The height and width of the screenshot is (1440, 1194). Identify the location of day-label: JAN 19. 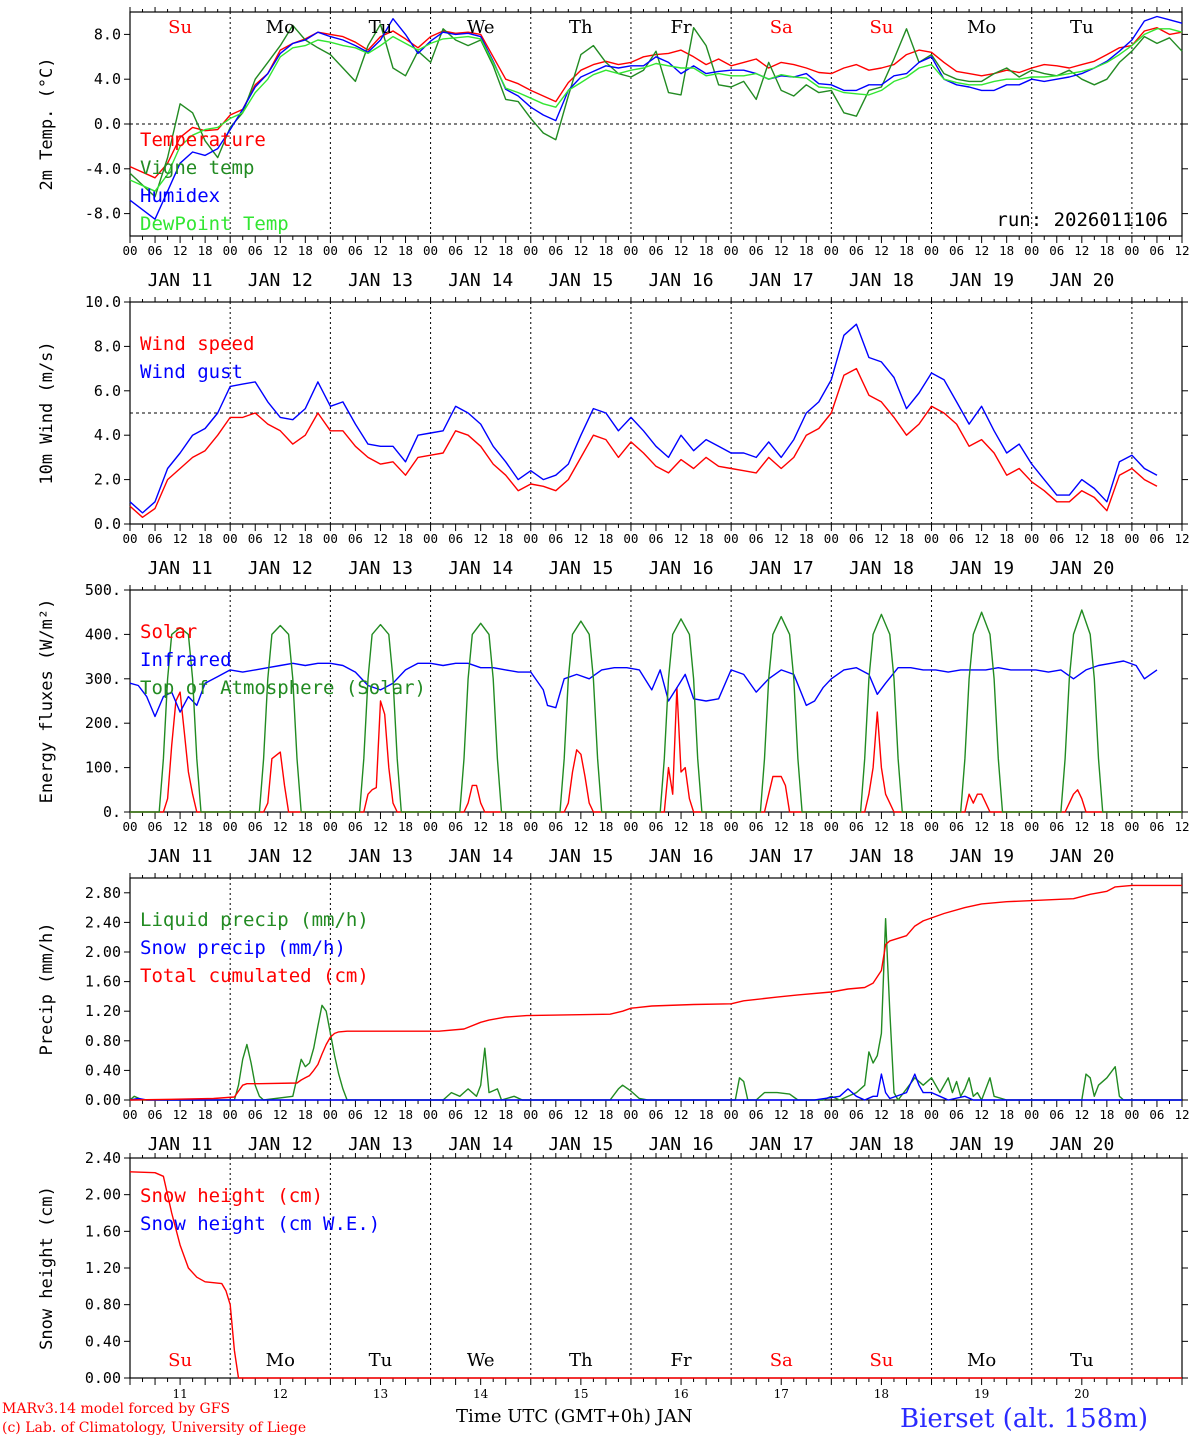
(981, 280).